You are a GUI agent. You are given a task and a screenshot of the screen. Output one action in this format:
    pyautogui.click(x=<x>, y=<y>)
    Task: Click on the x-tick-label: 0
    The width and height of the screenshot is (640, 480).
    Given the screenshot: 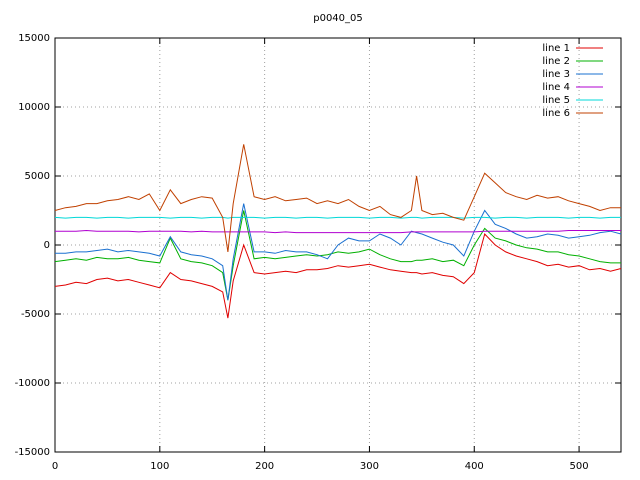 What is the action you would take?
    pyautogui.click(x=55, y=466)
    